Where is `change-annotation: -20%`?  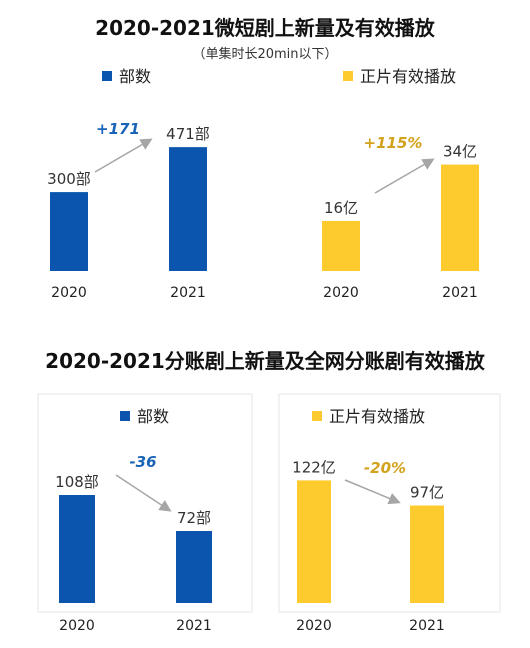 change-annotation: -20% is located at coordinates (385, 468).